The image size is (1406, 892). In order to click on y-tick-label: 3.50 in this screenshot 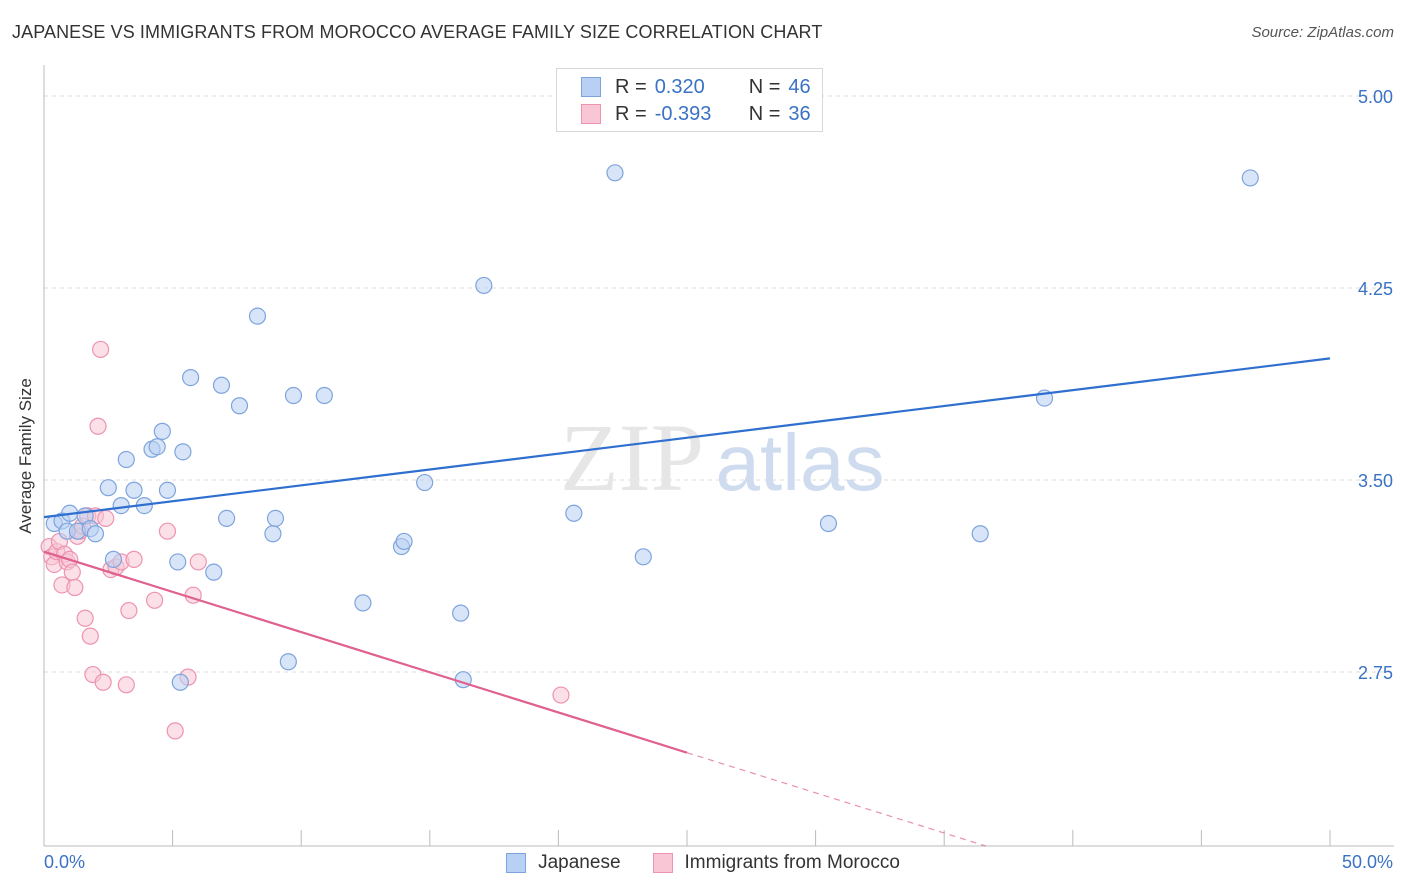, I will do `click(1375, 481)`.